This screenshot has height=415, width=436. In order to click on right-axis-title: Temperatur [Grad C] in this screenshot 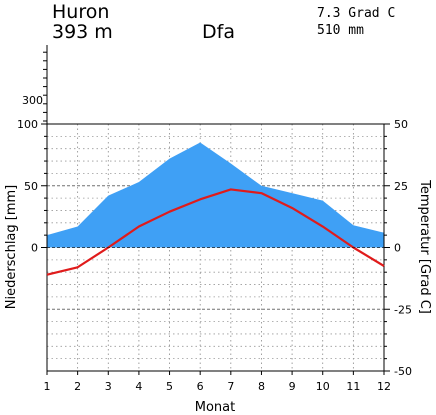, I will do `click(424, 246)`.